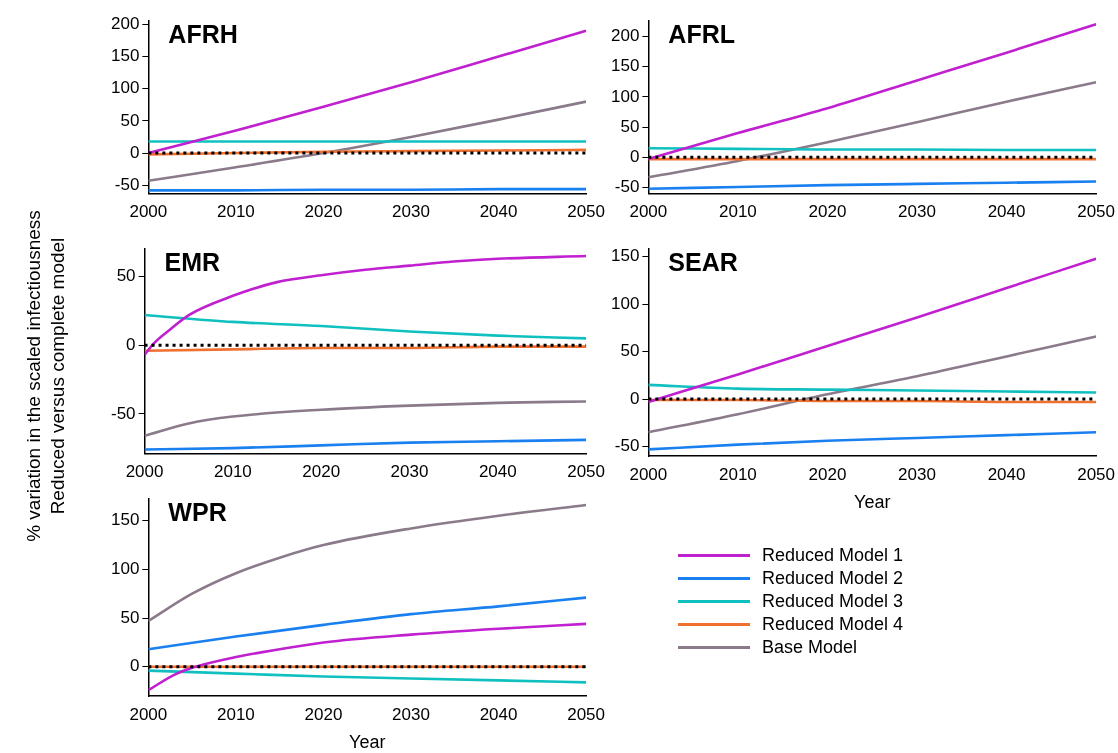  Describe the element at coordinates (833, 601) in the screenshot. I see `legend-label: Reduced Model 3` at that location.